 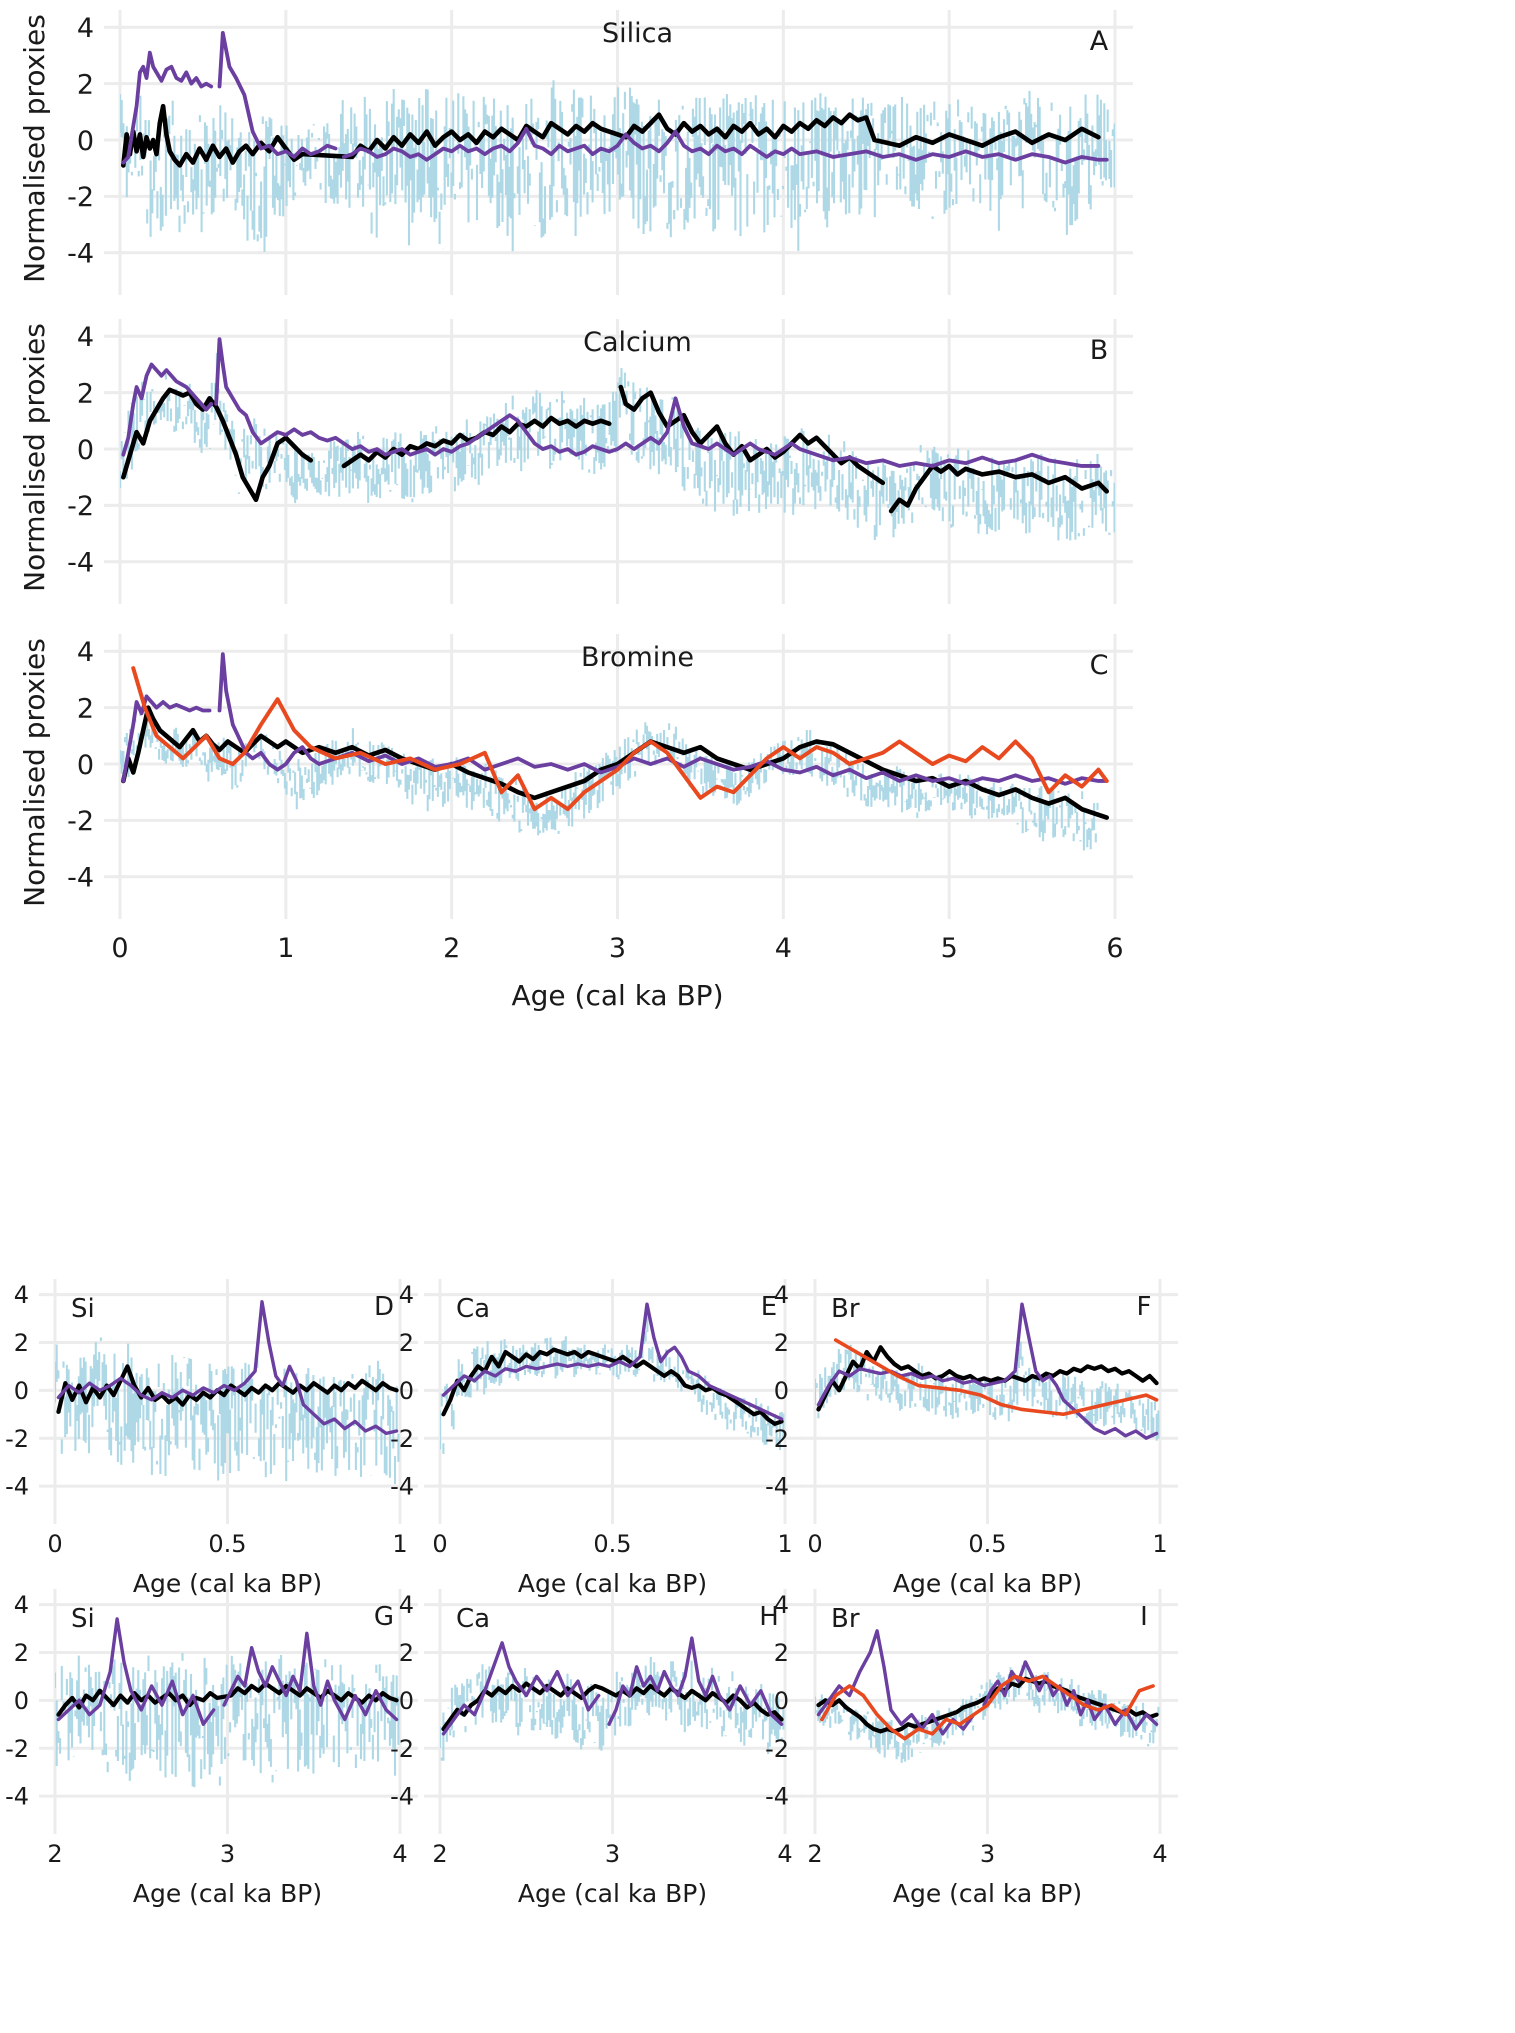 I want to click on xtick-label-I-2: 2, so click(x=814, y=1854).